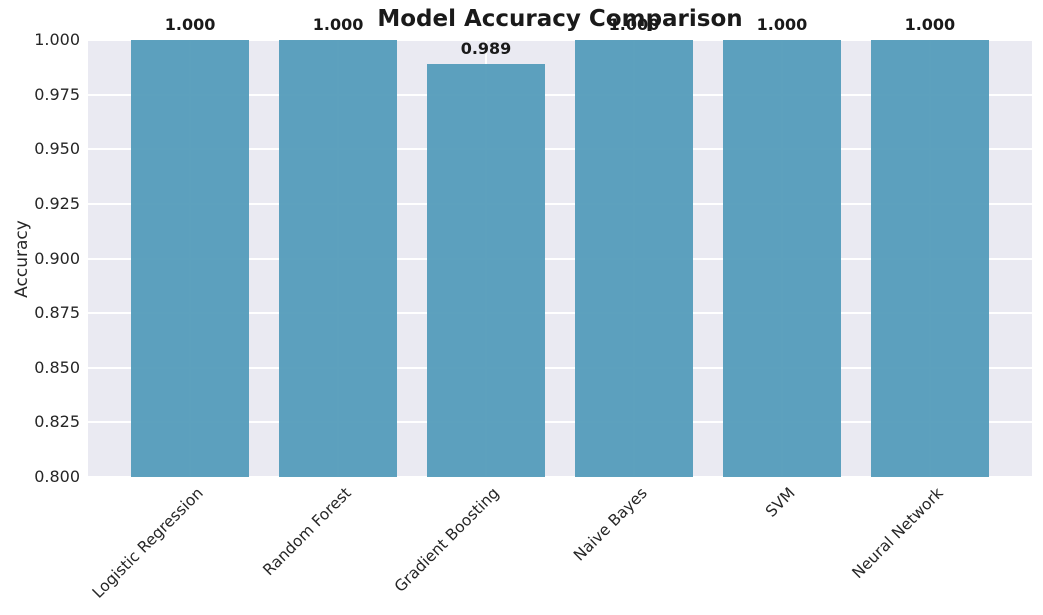  I want to click on bar-gradient-boosting, so click(486, 270).